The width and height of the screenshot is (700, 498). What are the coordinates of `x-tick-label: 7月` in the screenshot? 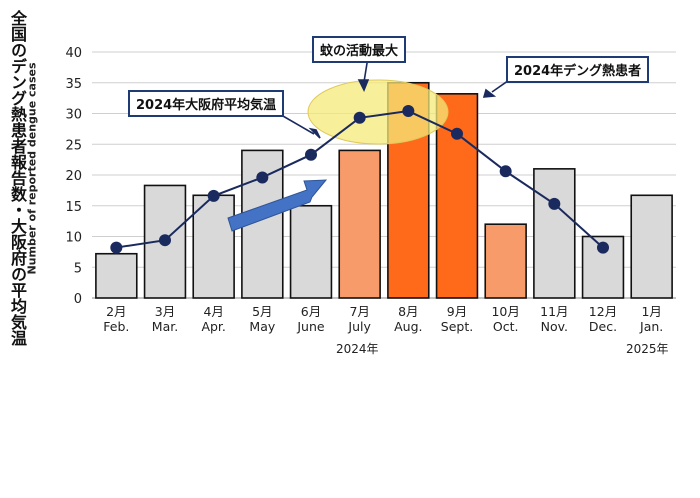 It's located at (359, 311).